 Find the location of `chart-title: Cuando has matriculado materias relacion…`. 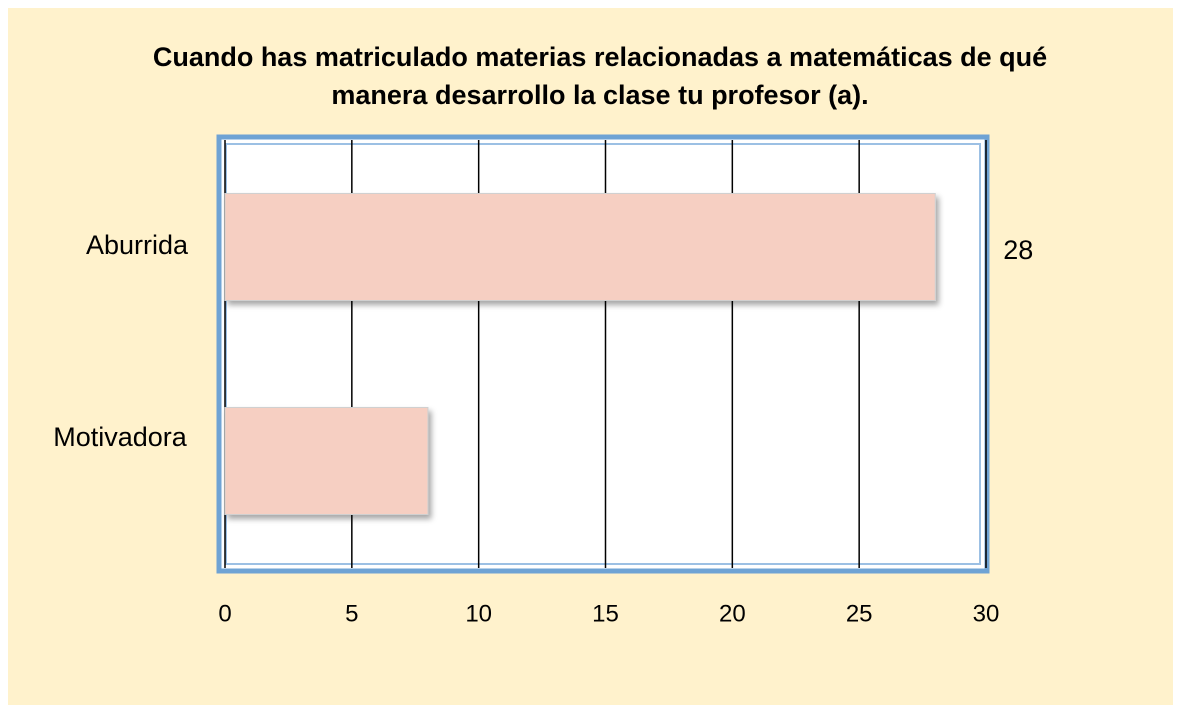

chart-title: Cuando has matriculado materias relacion… is located at coordinates (600, 76).